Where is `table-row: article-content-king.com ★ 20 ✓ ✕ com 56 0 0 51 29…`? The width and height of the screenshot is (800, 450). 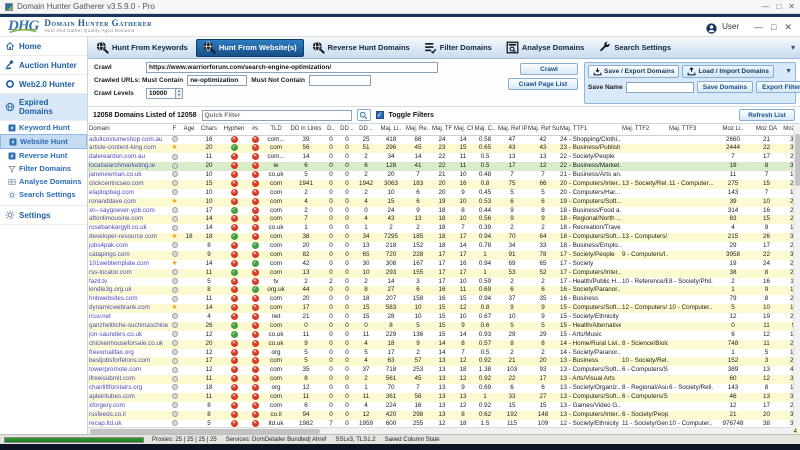 table-row: article-content-king.com ★ 20 ✓ ✕ com 56 0 0 51 29… is located at coordinates (444, 149).